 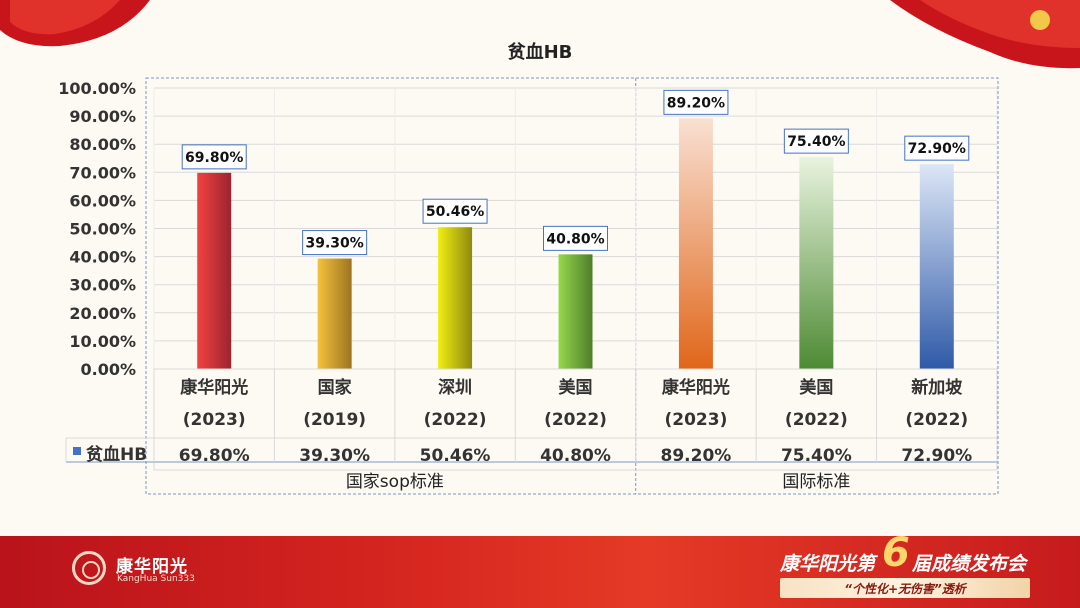 I want to click on y-tick-label: 90.00%, so click(x=102, y=116).